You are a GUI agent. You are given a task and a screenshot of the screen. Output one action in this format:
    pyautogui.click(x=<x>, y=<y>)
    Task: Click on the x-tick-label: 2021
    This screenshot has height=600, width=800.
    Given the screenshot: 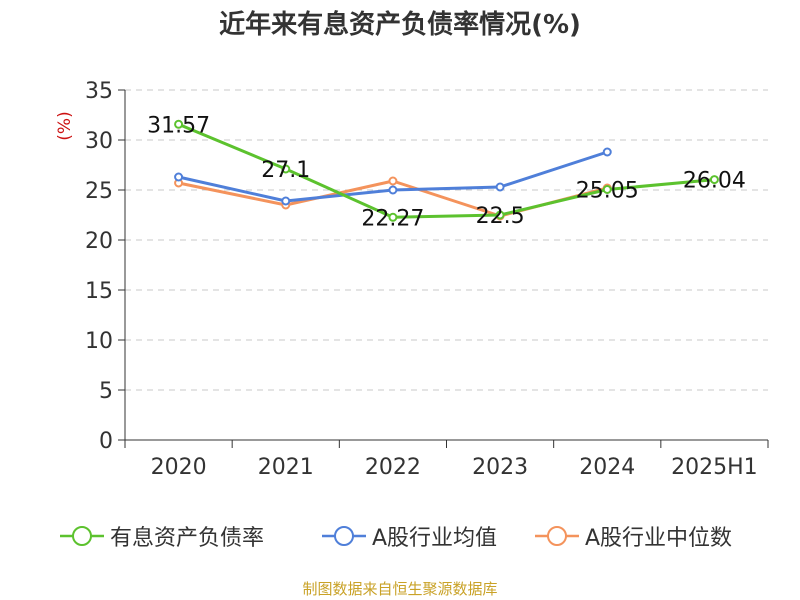 What is the action you would take?
    pyautogui.click(x=286, y=467)
    